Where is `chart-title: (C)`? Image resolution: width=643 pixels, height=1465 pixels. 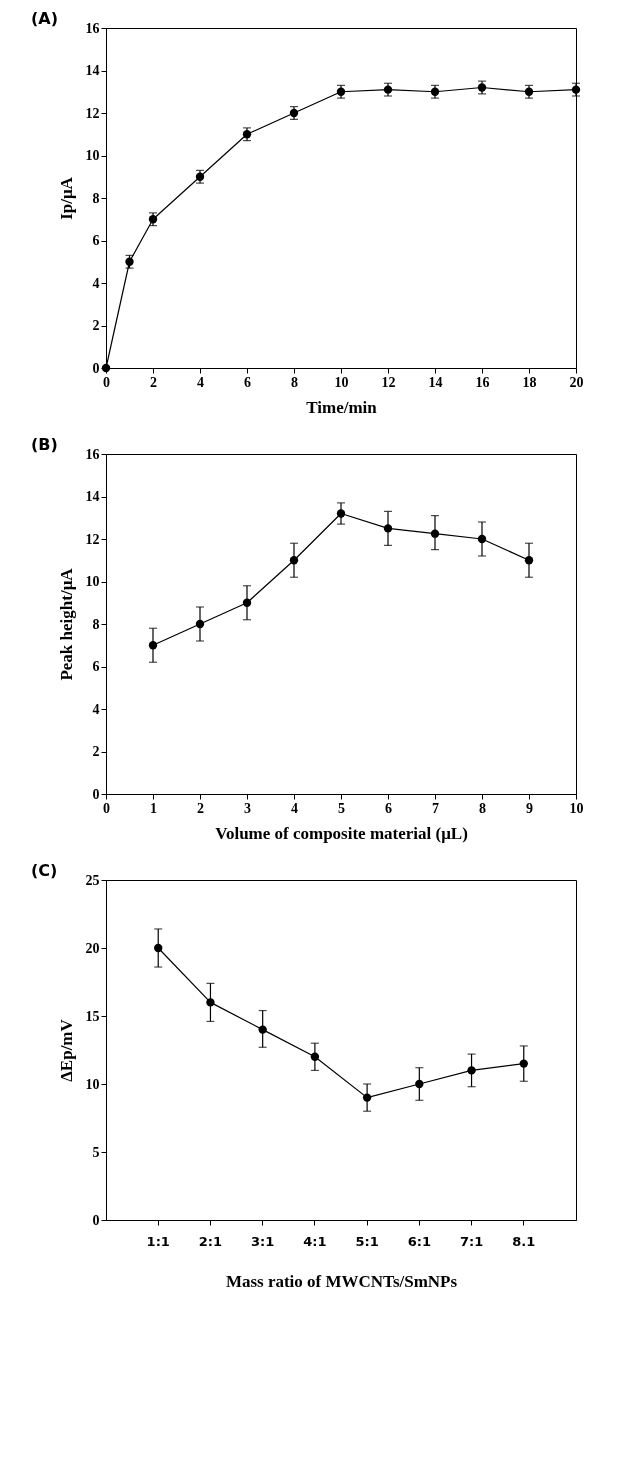 chart-title: (C) is located at coordinates (44, 870).